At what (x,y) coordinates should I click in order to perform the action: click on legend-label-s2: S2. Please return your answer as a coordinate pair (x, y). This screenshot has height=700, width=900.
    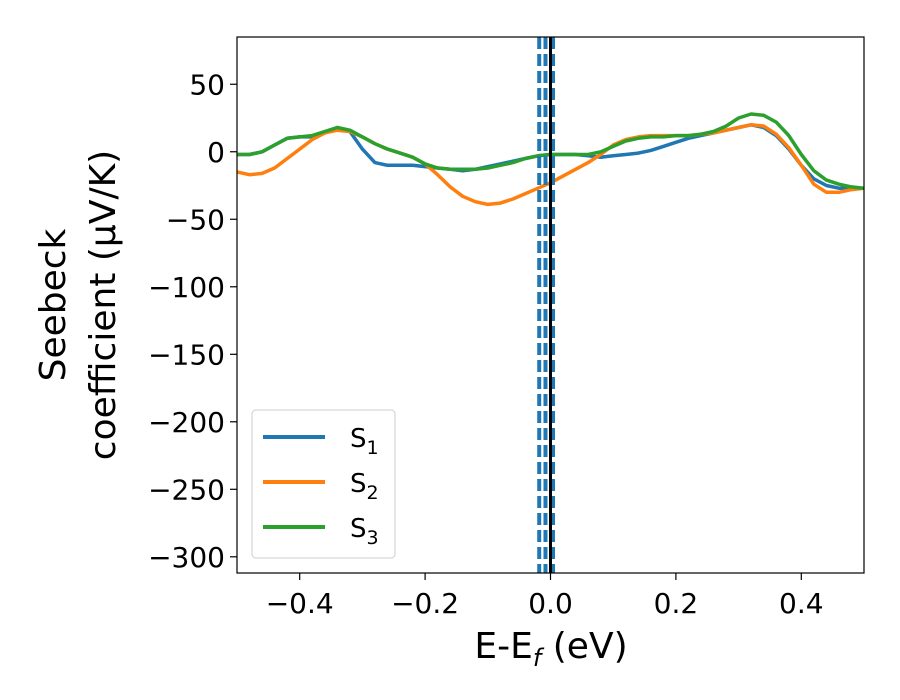
    Looking at the image, I should click on (364, 486).